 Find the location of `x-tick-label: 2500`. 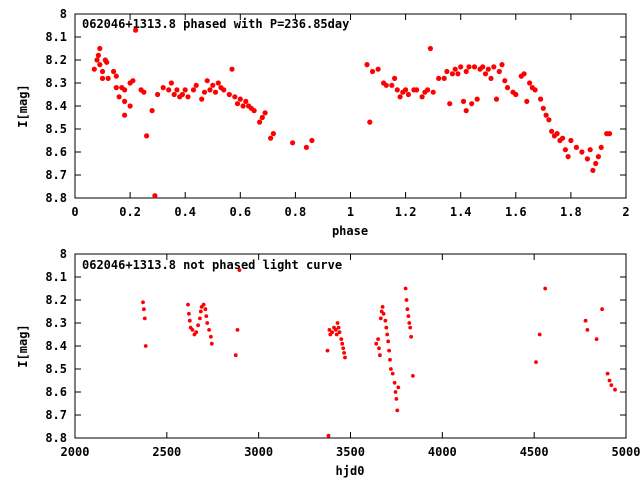

x-tick-label: 2500 is located at coordinates (166, 452).